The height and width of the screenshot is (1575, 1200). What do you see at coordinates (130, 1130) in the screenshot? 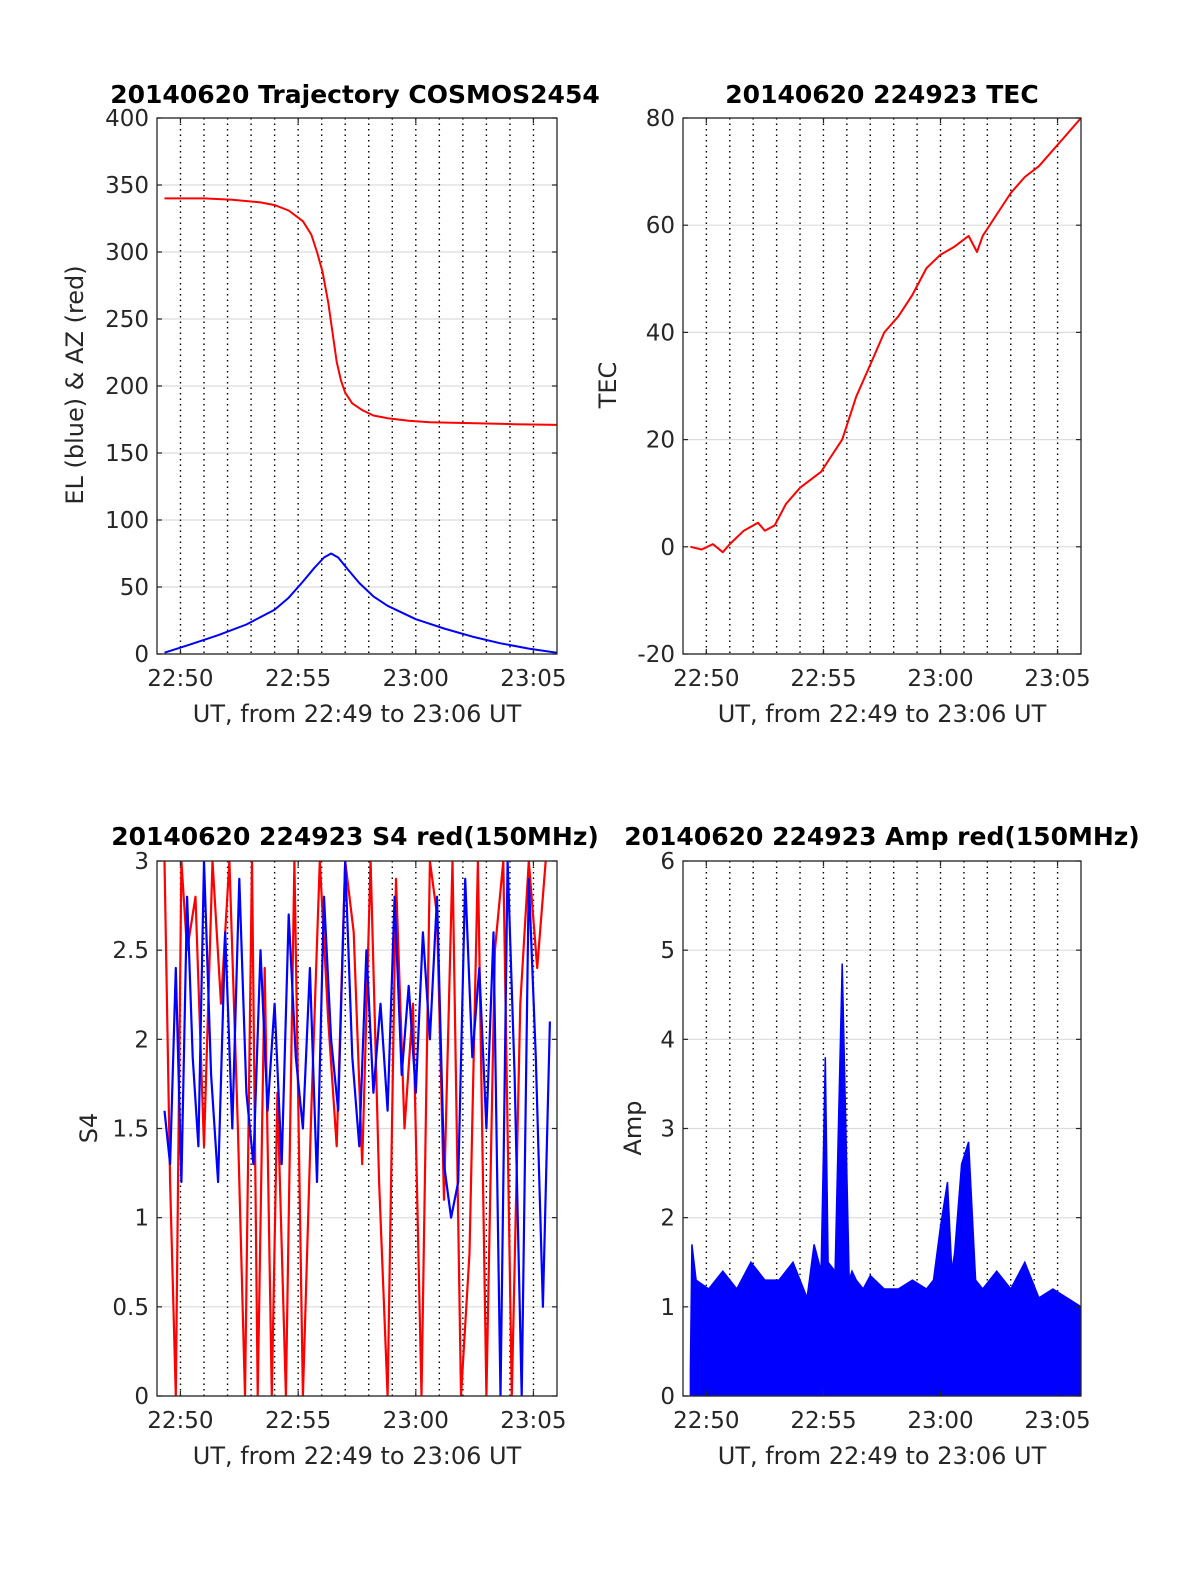
I see `y-tick-label: 1.5` at bounding box center [130, 1130].